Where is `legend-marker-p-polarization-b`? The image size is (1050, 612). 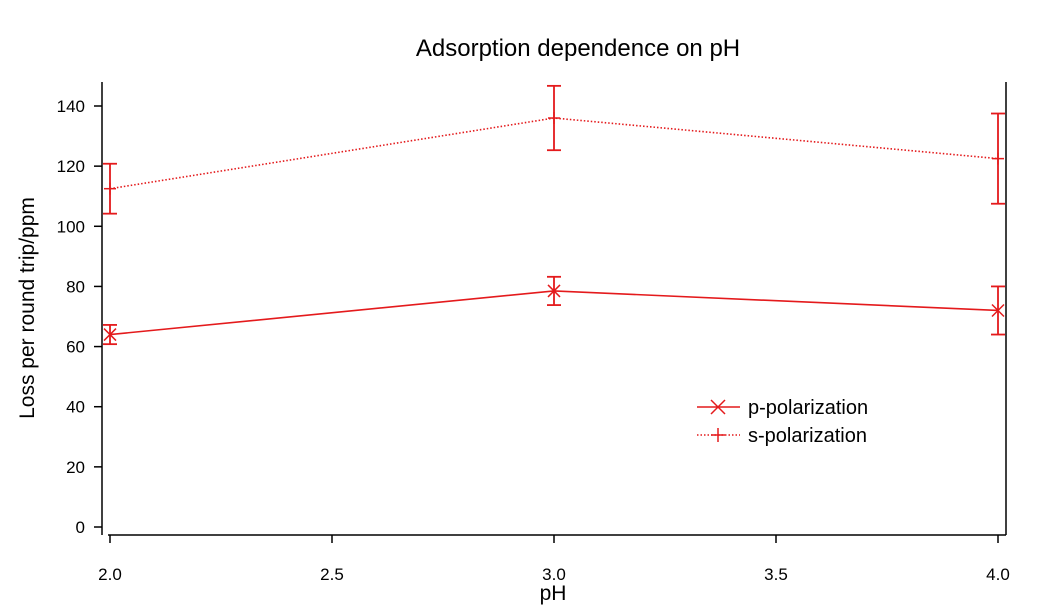
legend-marker-p-polarization-b is located at coordinates (718, 407).